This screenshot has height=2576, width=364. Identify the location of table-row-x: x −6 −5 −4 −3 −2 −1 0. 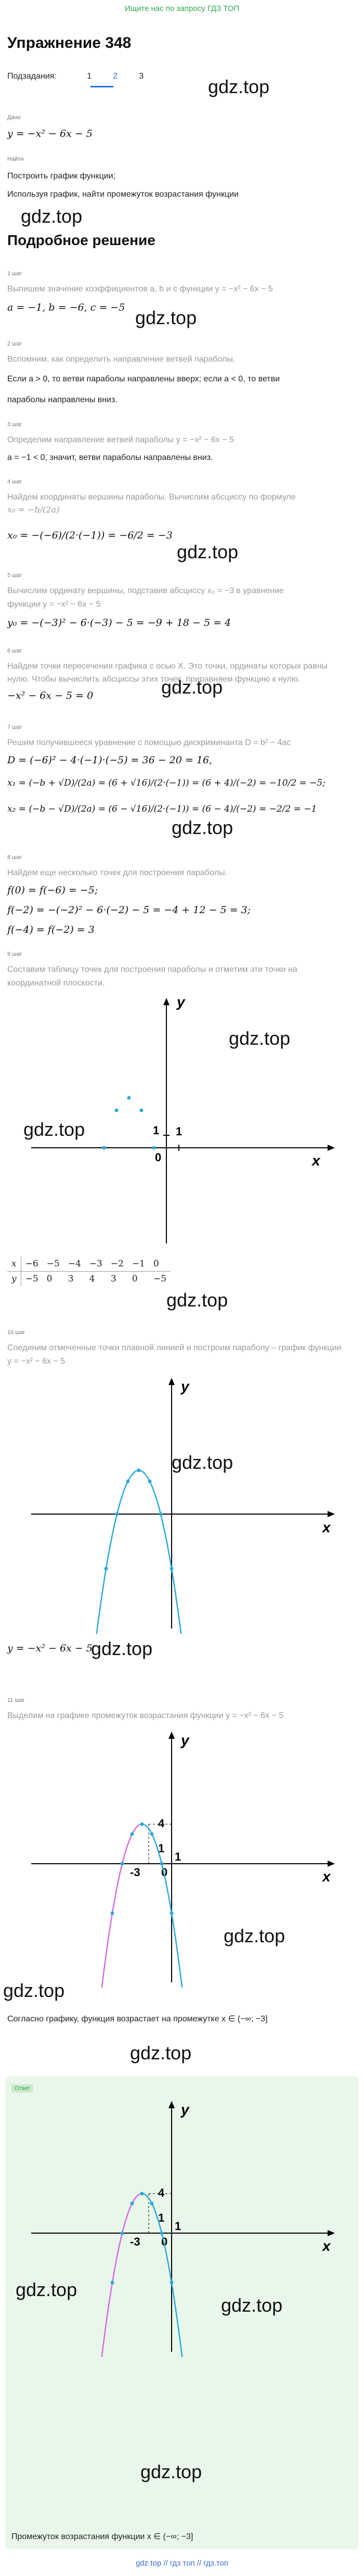
(89, 1264).